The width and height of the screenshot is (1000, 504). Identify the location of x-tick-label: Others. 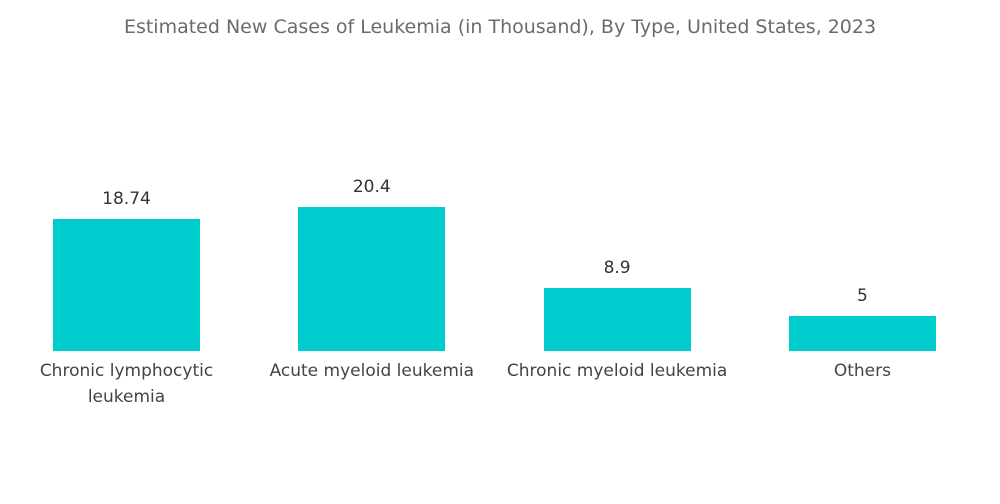
(862, 371).